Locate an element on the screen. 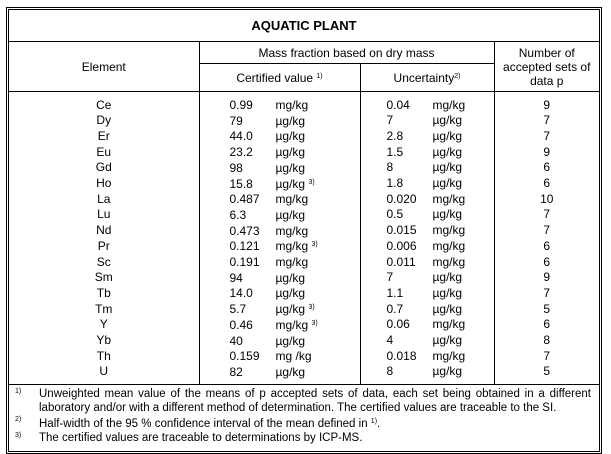  header-certified-value: Certified value 1) is located at coordinates (279, 77).